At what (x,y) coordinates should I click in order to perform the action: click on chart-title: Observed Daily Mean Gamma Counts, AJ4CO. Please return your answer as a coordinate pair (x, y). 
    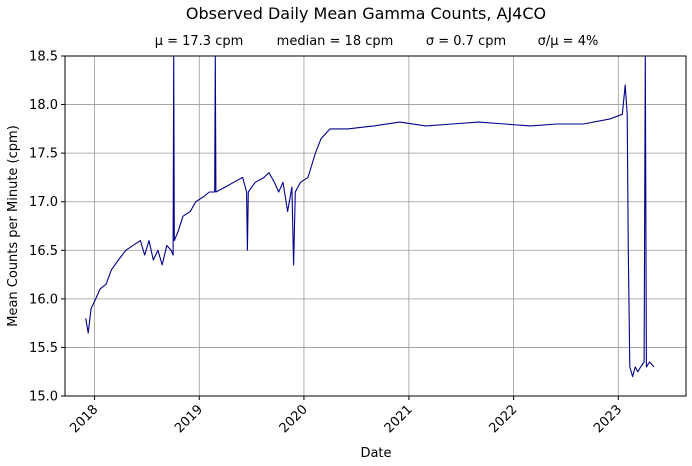
    Looking at the image, I should click on (366, 13).